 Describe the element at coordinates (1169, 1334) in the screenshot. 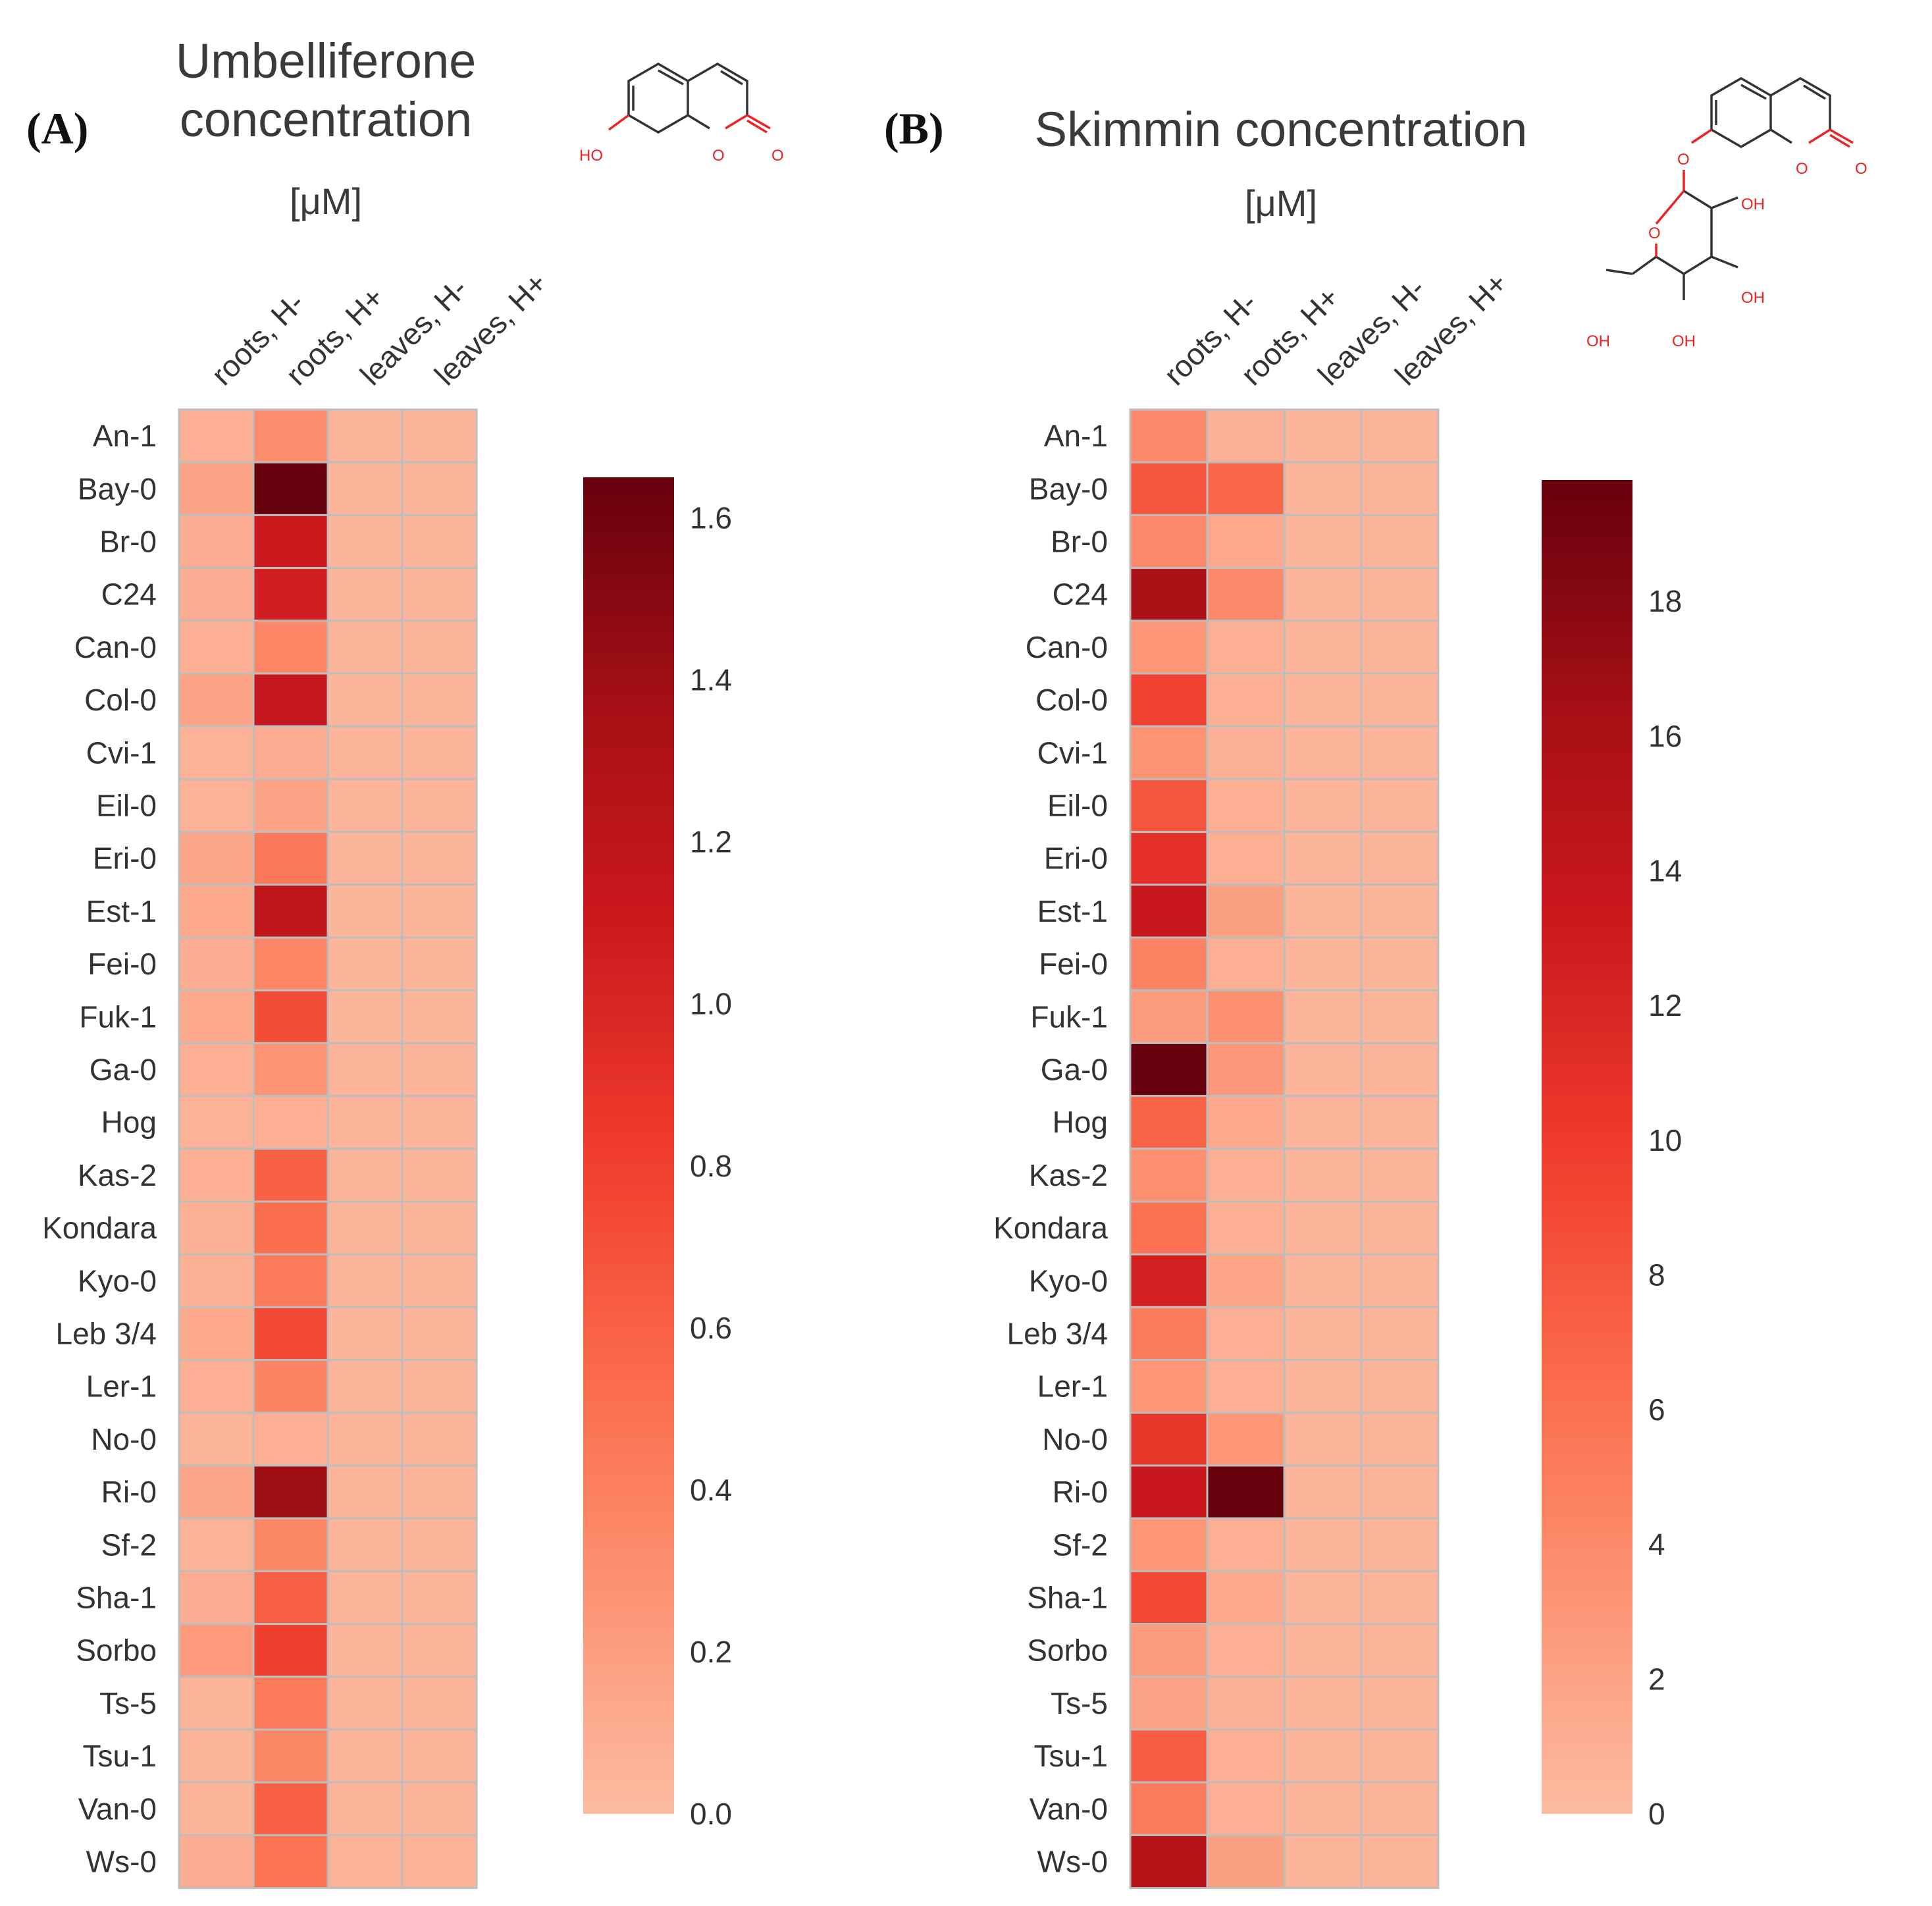

I see `panel-b-cell-leb-3-4-roots-h` at that location.